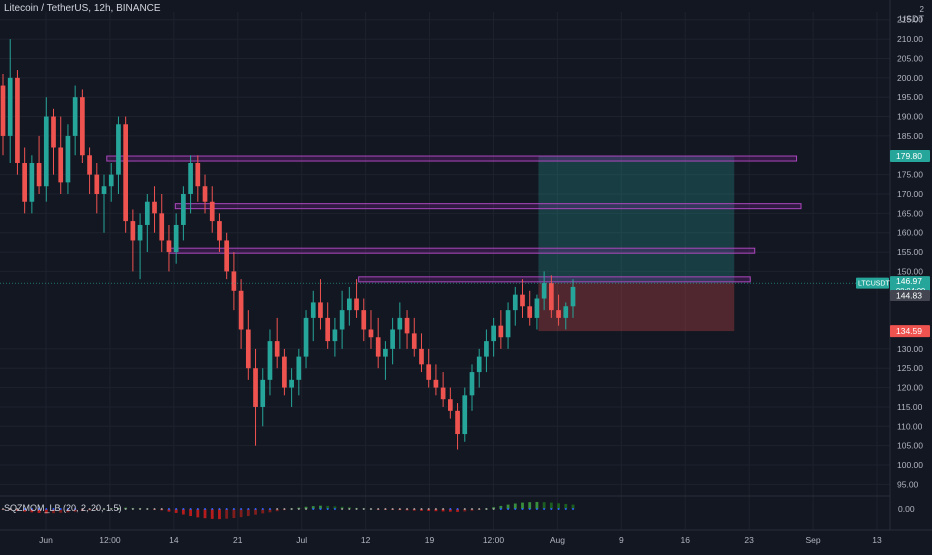 The image size is (932, 555). I want to click on price-tick-label: 130.00, so click(910, 349).